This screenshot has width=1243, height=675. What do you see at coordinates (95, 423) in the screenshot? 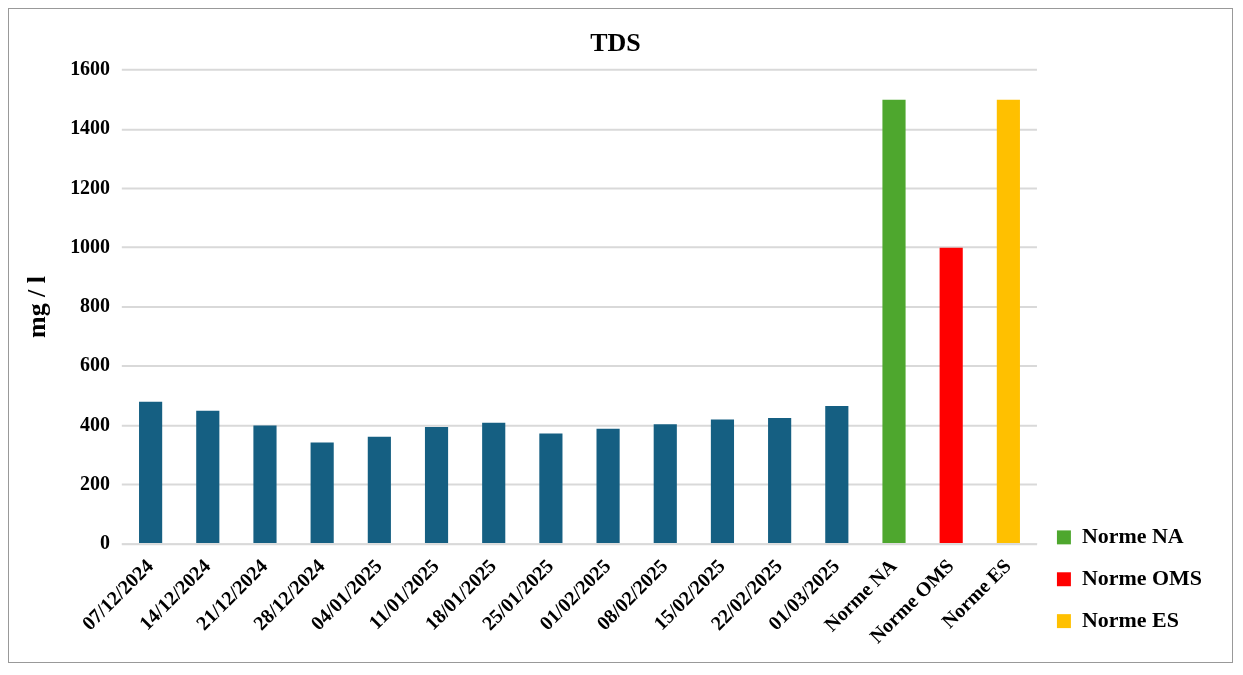
I see `y-tick-label: 400` at bounding box center [95, 423].